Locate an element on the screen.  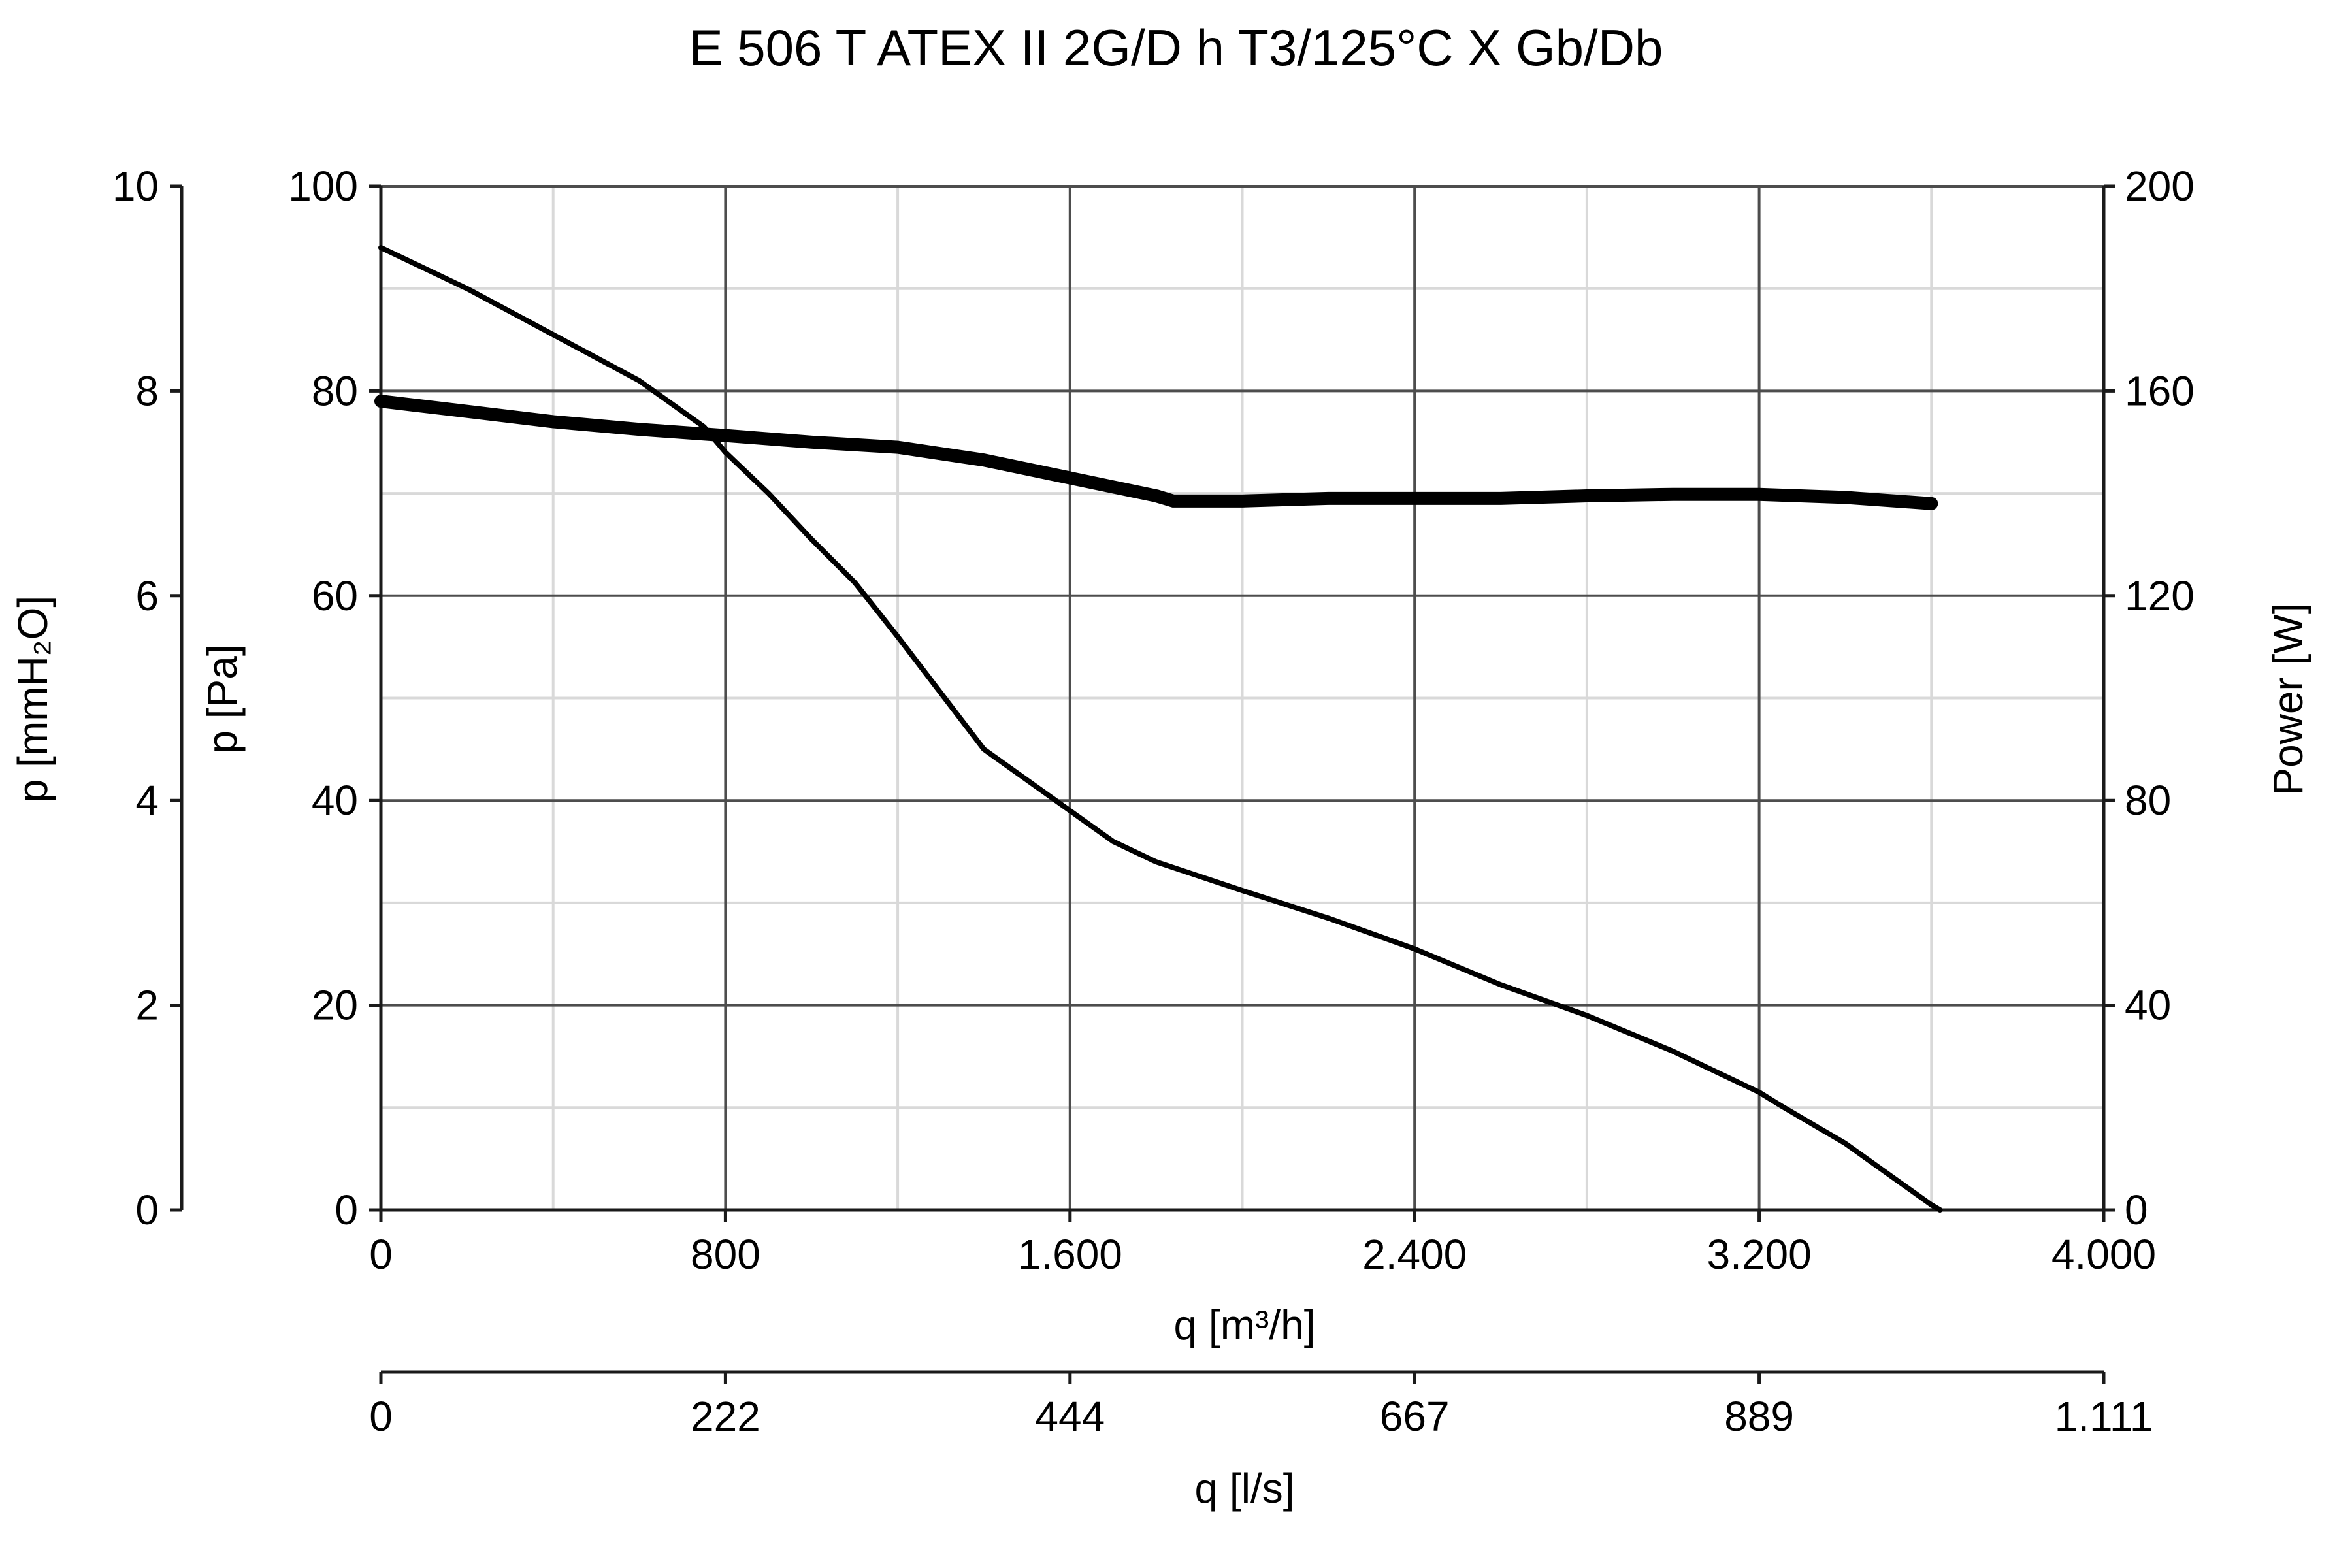
y-tick-label: 20 is located at coordinates (335, 1005).